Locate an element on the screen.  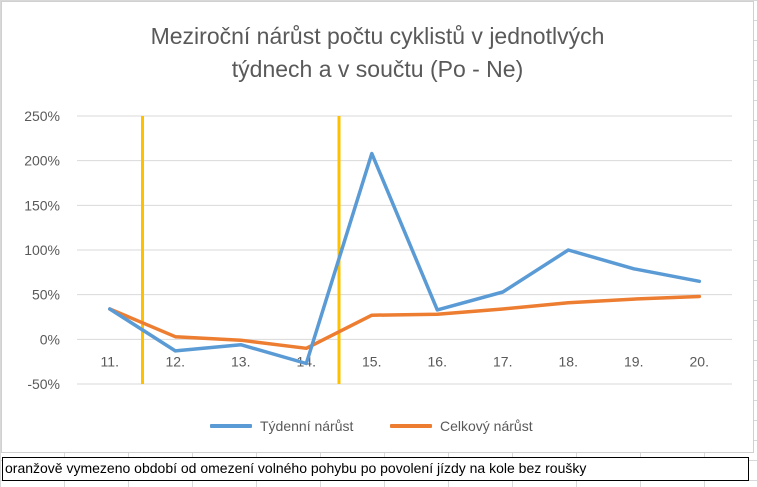
x-tick-label: 12. is located at coordinates (175, 361).